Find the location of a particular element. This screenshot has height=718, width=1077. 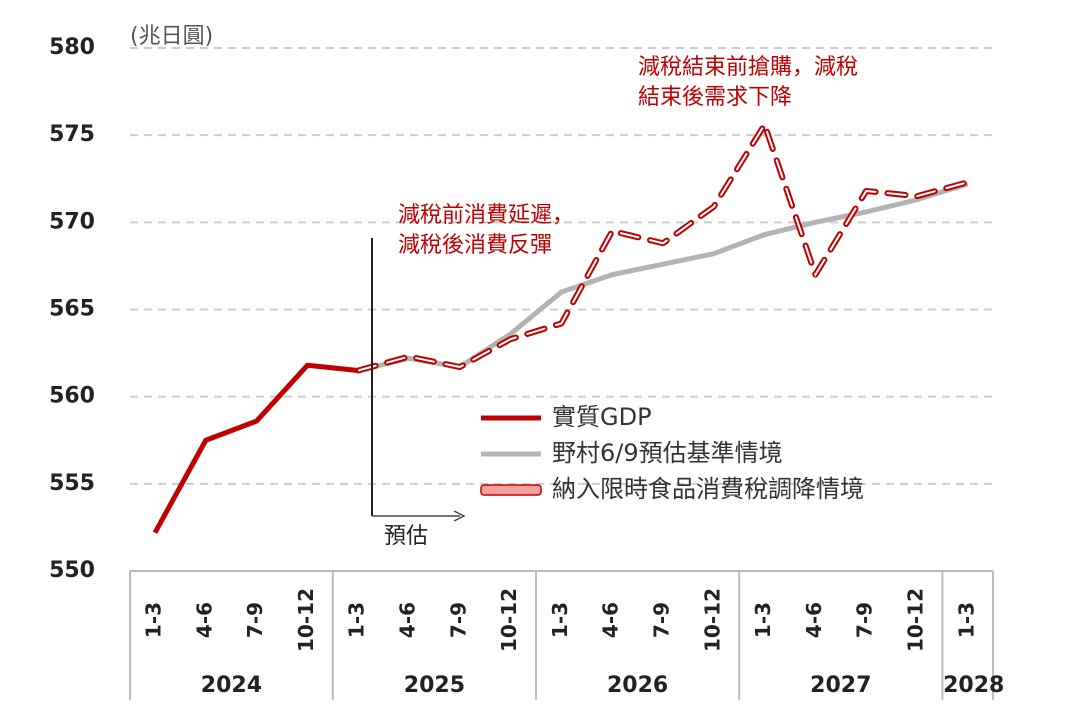

annotation: 減稅後消費反彈 is located at coordinates (475, 245).